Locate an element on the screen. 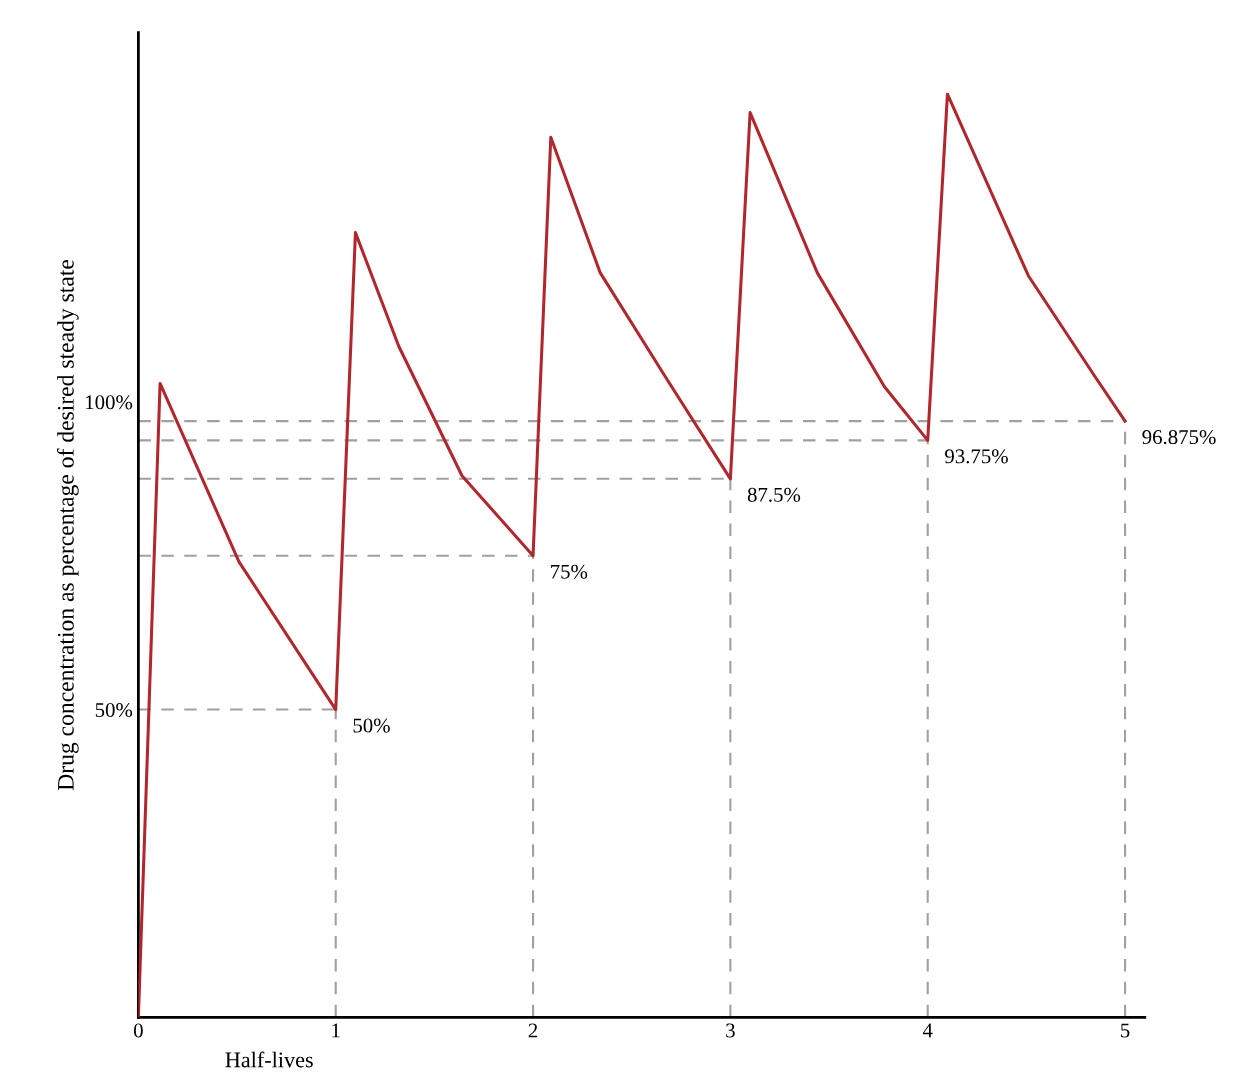  x-tick-label: 5 is located at coordinates (1125, 1030).